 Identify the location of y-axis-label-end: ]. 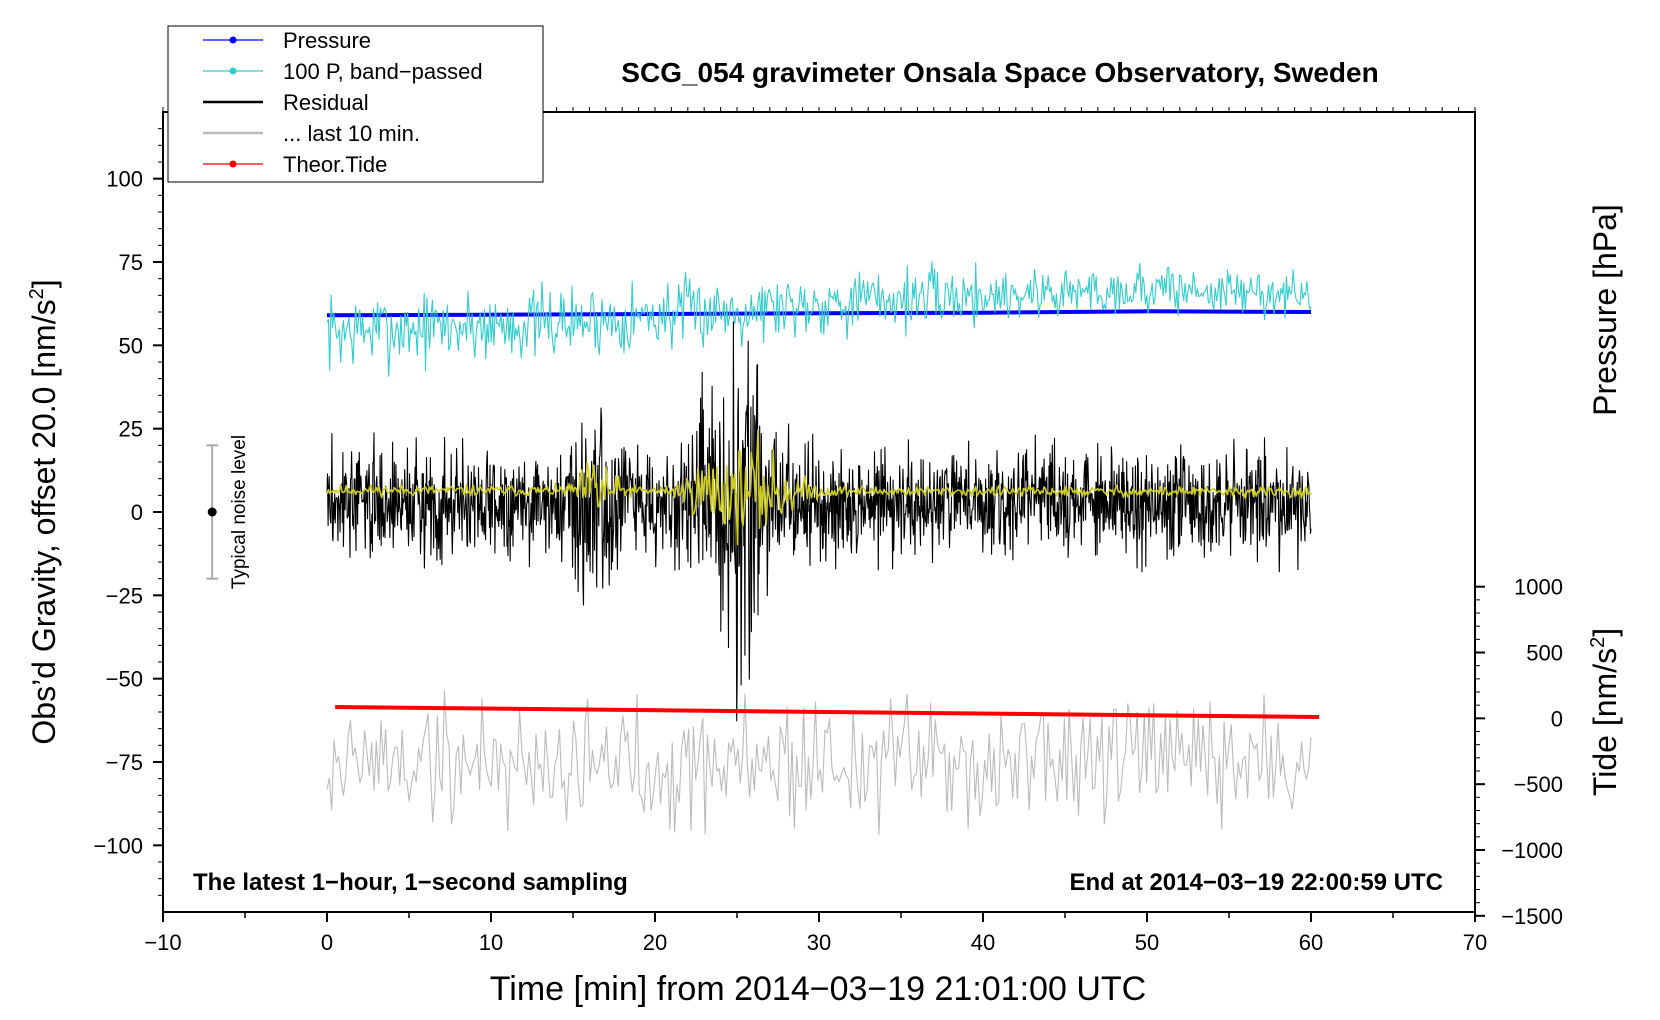
(44, 283).